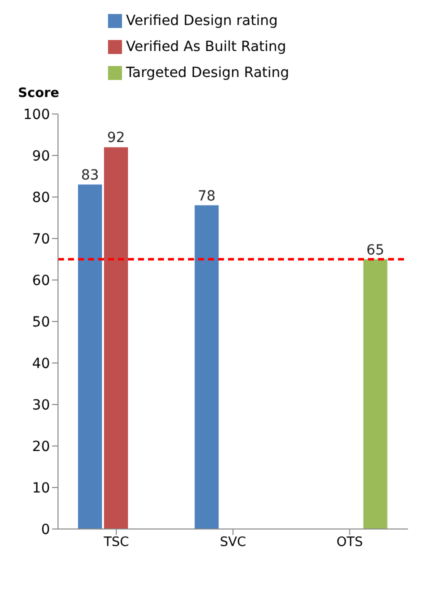 The height and width of the screenshot is (594, 421). I want to click on y-tick-label: 40, so click(41, 364).